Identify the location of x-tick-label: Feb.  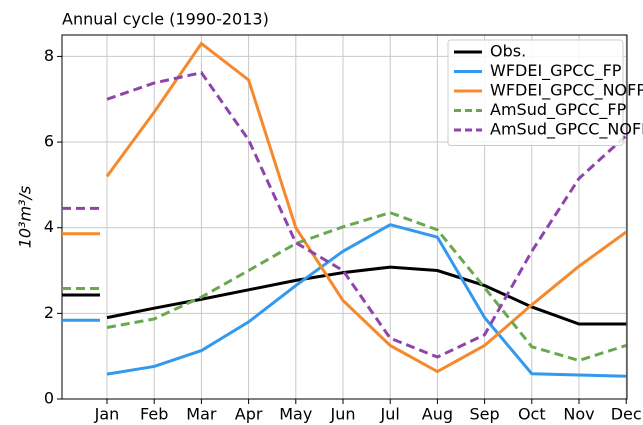
(154, 414).